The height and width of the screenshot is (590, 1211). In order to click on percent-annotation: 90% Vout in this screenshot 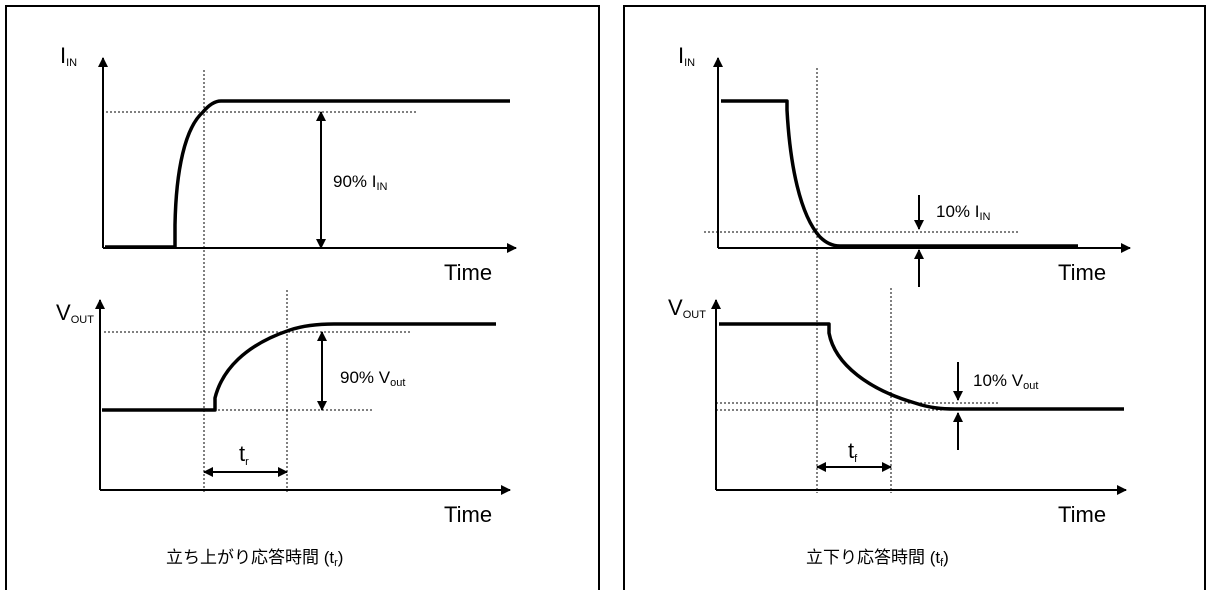, I will do `click(372, 378)`.